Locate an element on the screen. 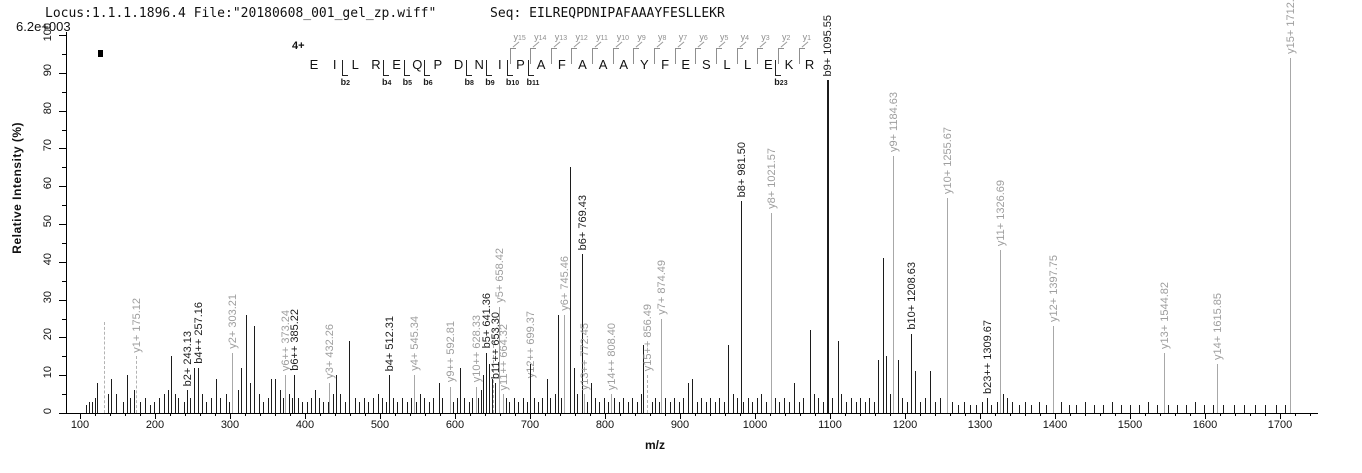  peak-b9+ is located at coordinates (827, 246).